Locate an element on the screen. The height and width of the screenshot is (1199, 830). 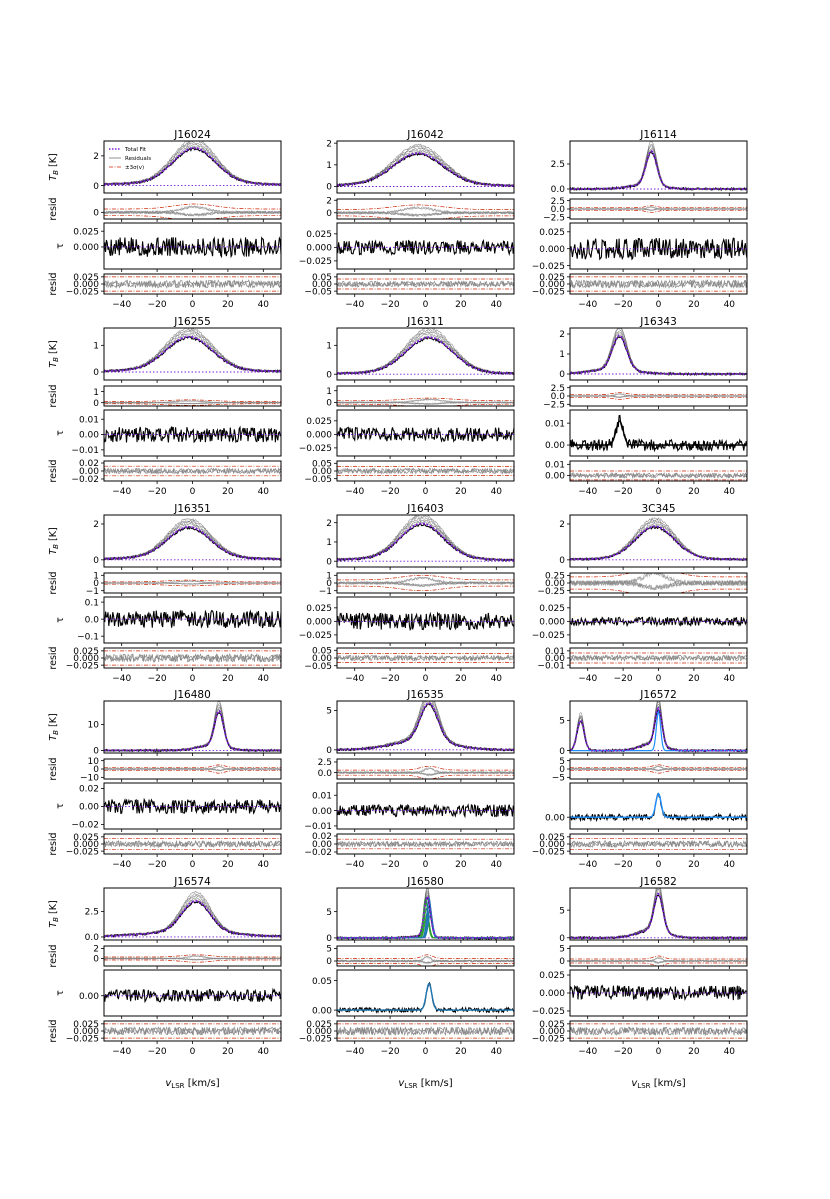
tb-subplot: 01 is located at coordinates (420, 355).